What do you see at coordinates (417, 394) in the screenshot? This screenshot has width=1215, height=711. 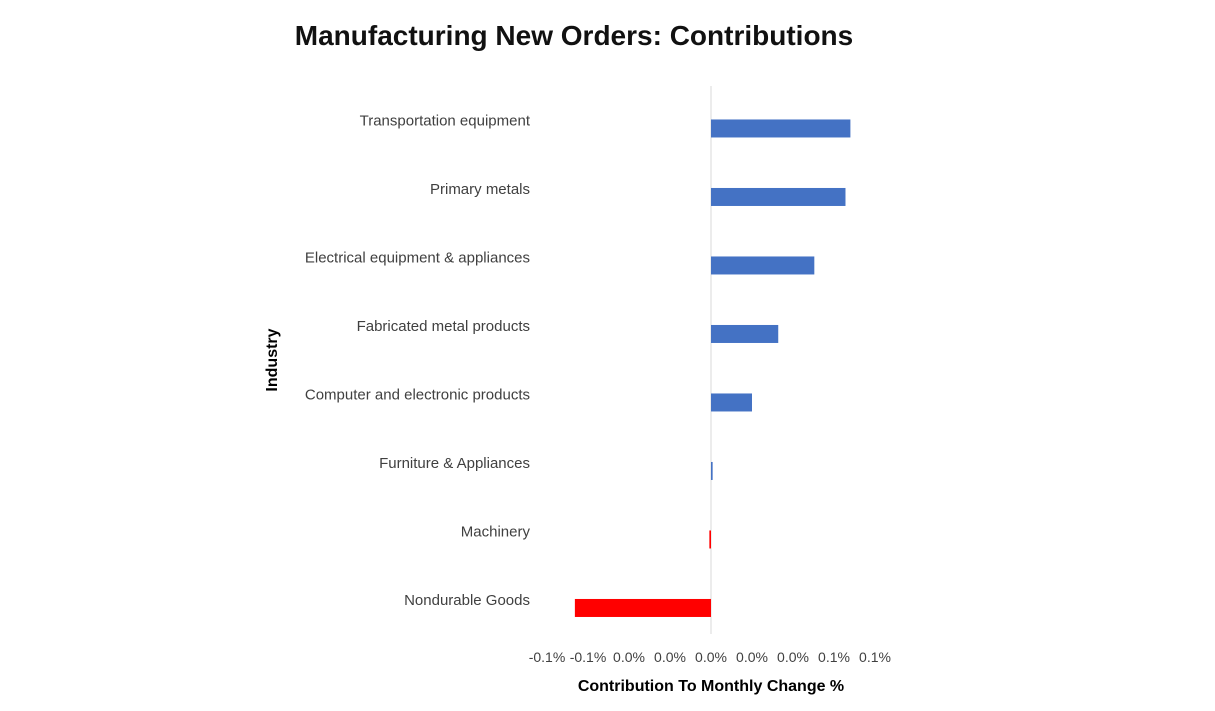 I see `category-label: Computer and electronic products` at bounding box center [417, 394].